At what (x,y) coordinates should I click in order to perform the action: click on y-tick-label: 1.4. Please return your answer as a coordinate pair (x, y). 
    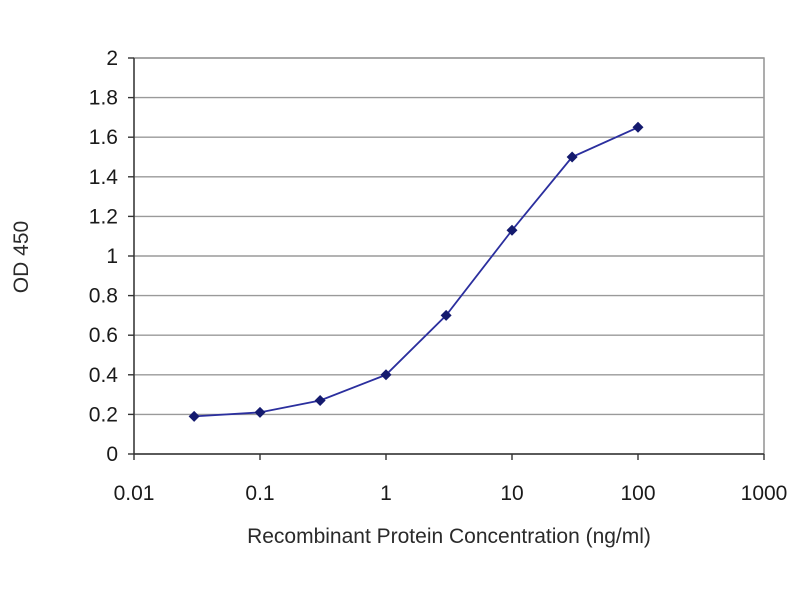
    Looking at the image, I should click on (104, 177).